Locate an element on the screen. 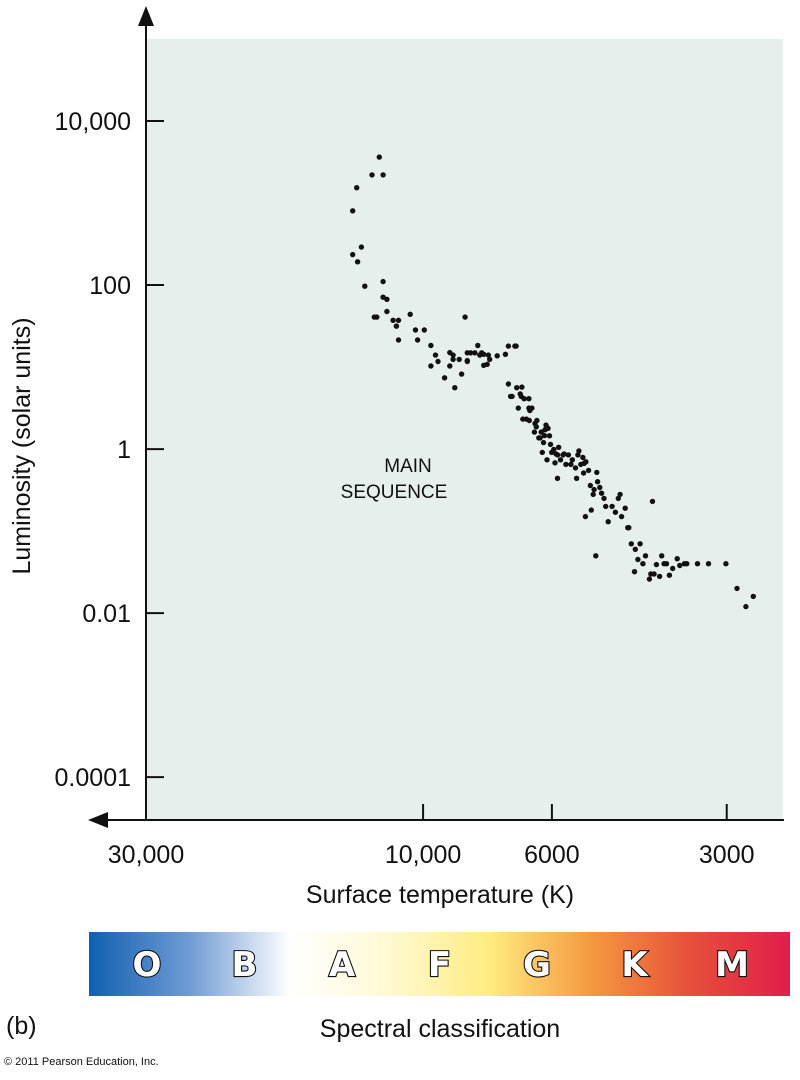 This screenshot has height=1080, width=800. x-tick-label: 30,000 is located at coordinates (146, 855).